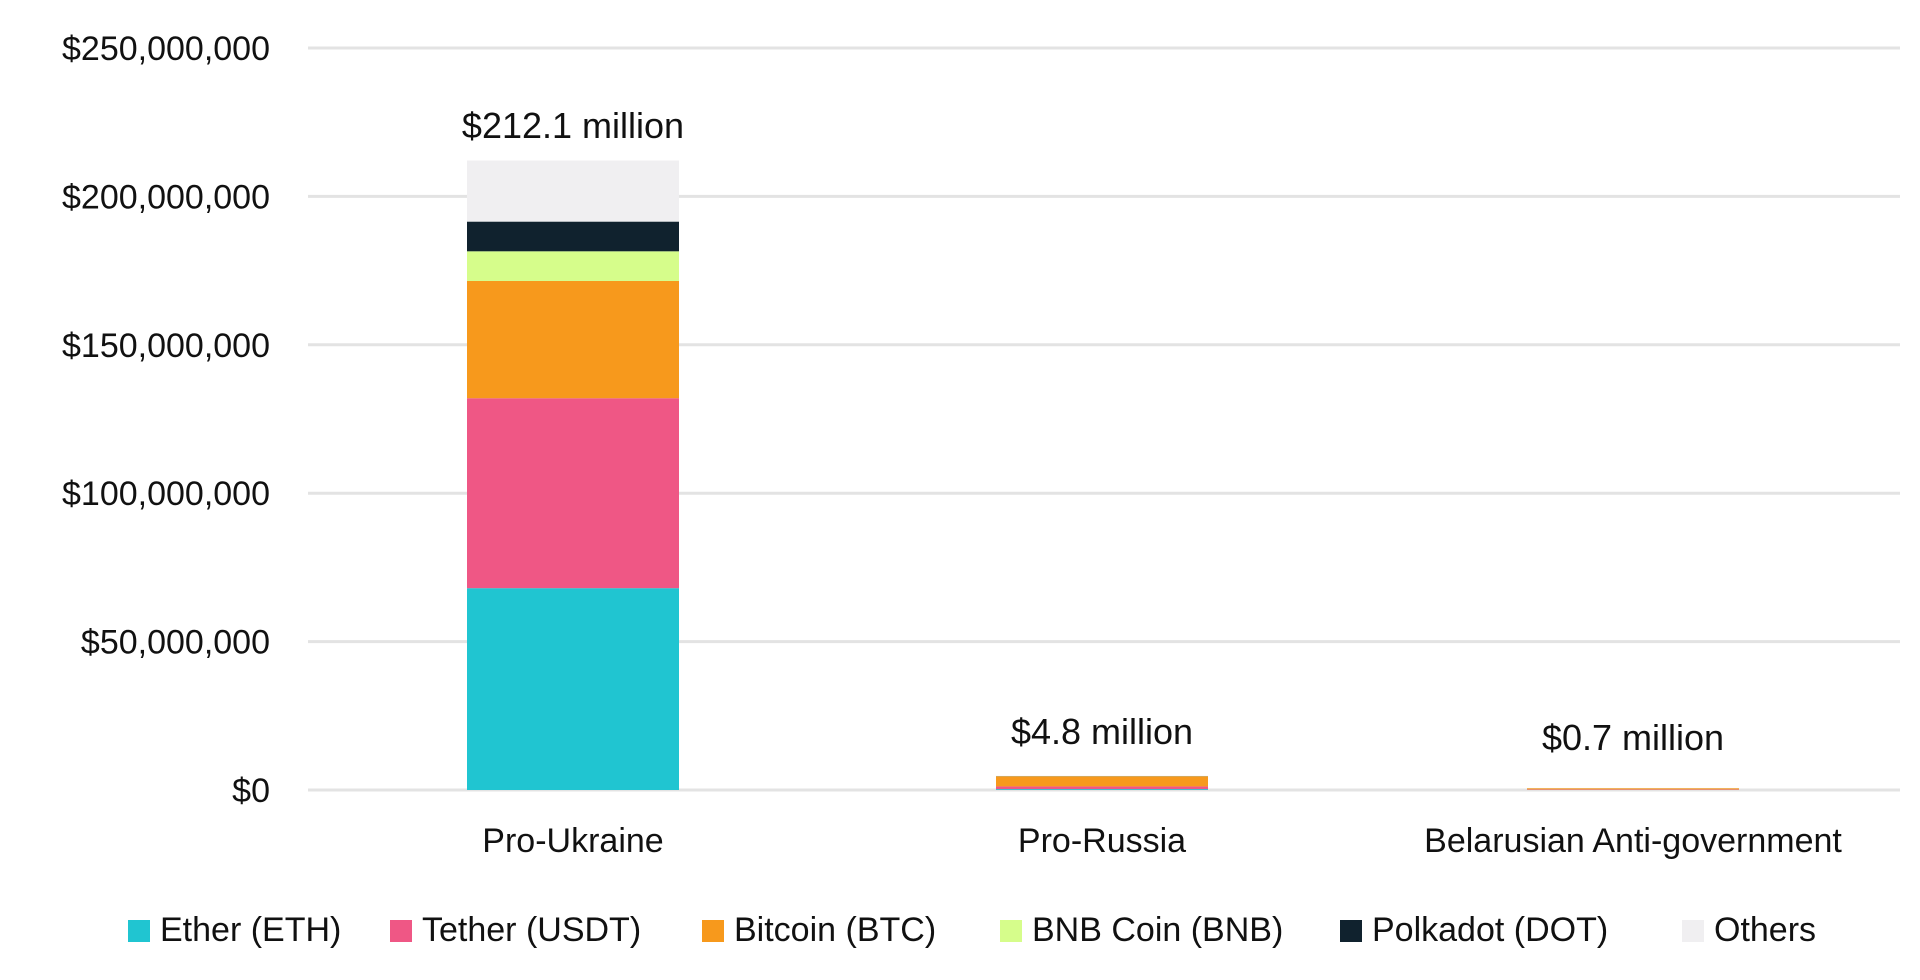  I want to click on legend-item: BNB Coin (BNB), so click(1141, 930).